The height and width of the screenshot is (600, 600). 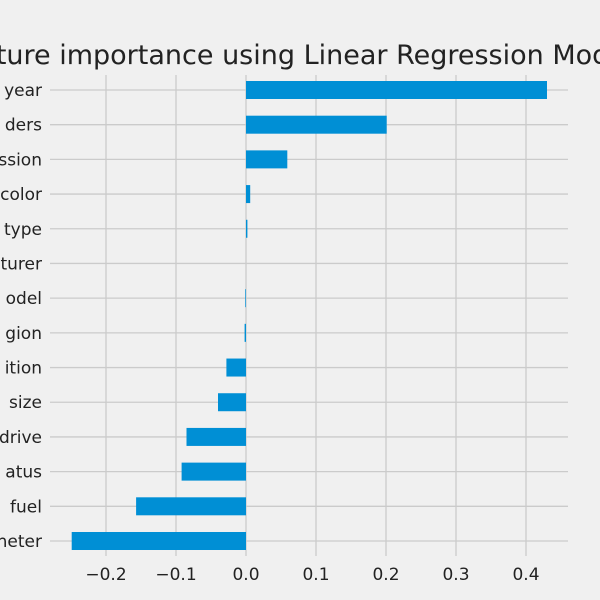 What do you see at coordinates (216, 436) in the screenshot?
I see `bar-drive` at bounding box center [216, 436].